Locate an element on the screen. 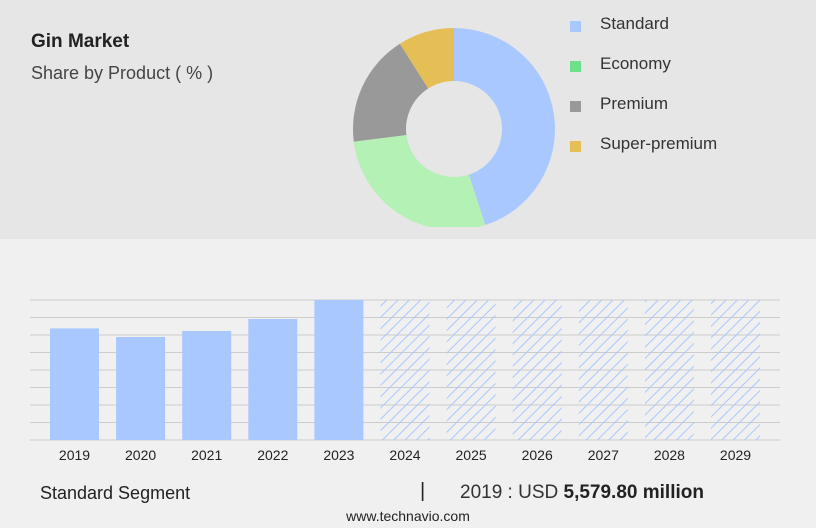 This screenshot has height=528, width=816. forecast-bar-2025 is located at coordinates (471, 370).